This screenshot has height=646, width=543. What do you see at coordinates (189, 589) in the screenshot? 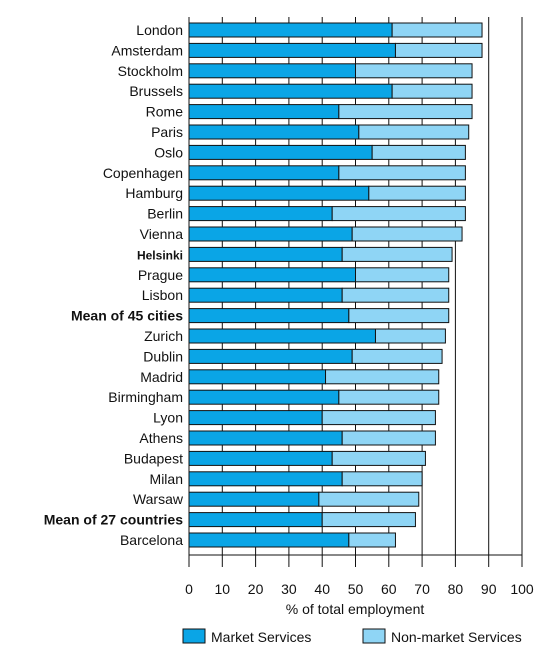
I see `x-tick-label-0: 0` at bounding box center [189, 589].